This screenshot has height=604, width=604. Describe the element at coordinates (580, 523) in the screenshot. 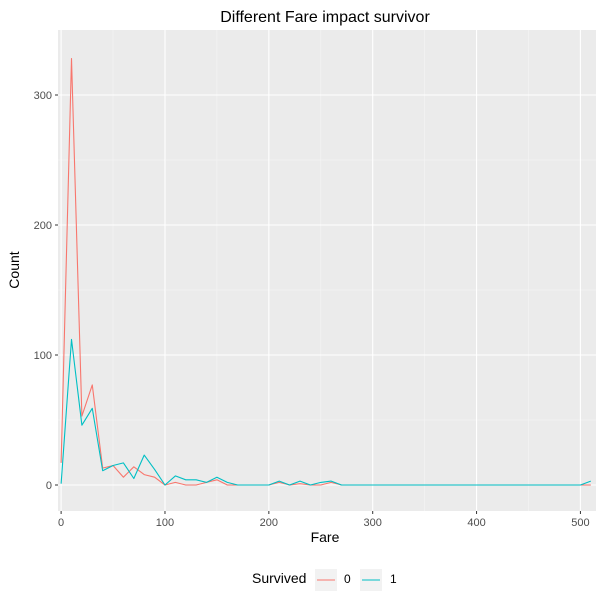

I see `x-tick-label: 500` at that location.